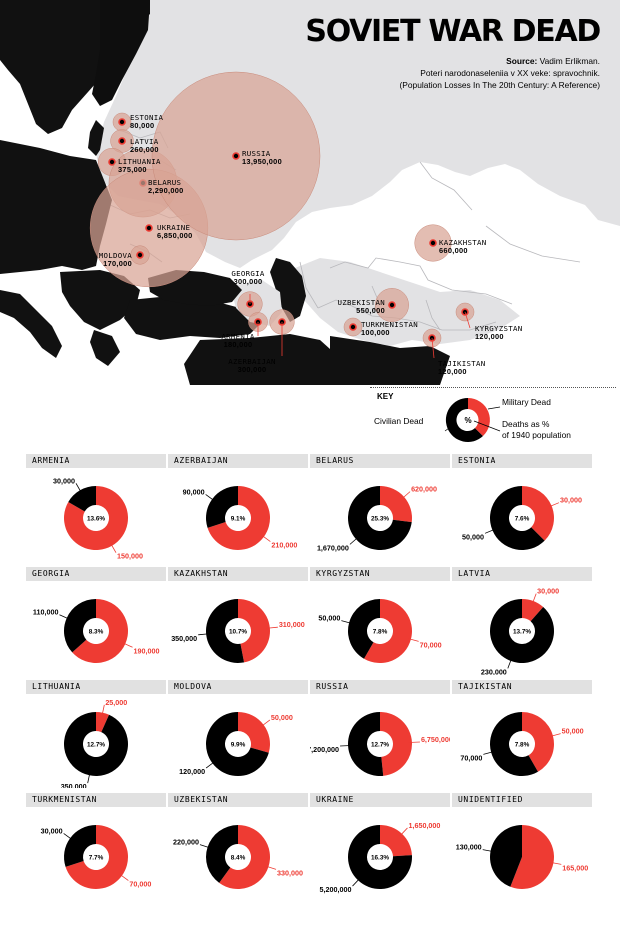 The height and width of the screenshot is (926, 620). What do you see at coordinates (433, 243) in the screenshot?
I see `bubble-dot-kazakhstan` at bounding box center [433, 243].